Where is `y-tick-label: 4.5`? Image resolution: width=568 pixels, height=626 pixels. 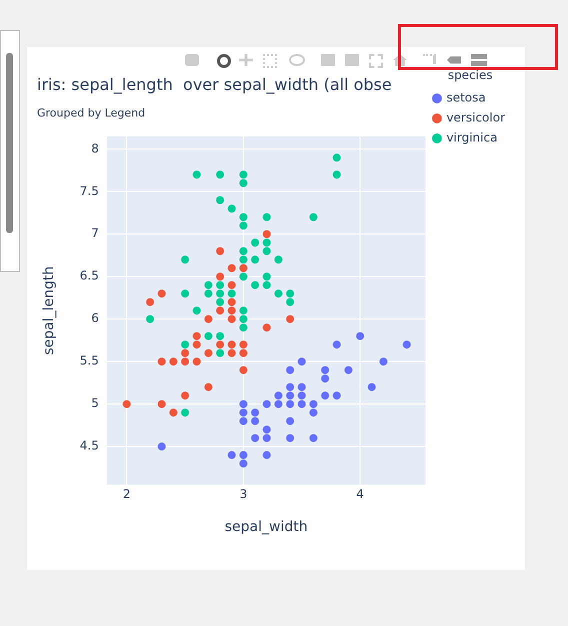
y-tick-label: 4.5 is located at coordinates (89, 445).